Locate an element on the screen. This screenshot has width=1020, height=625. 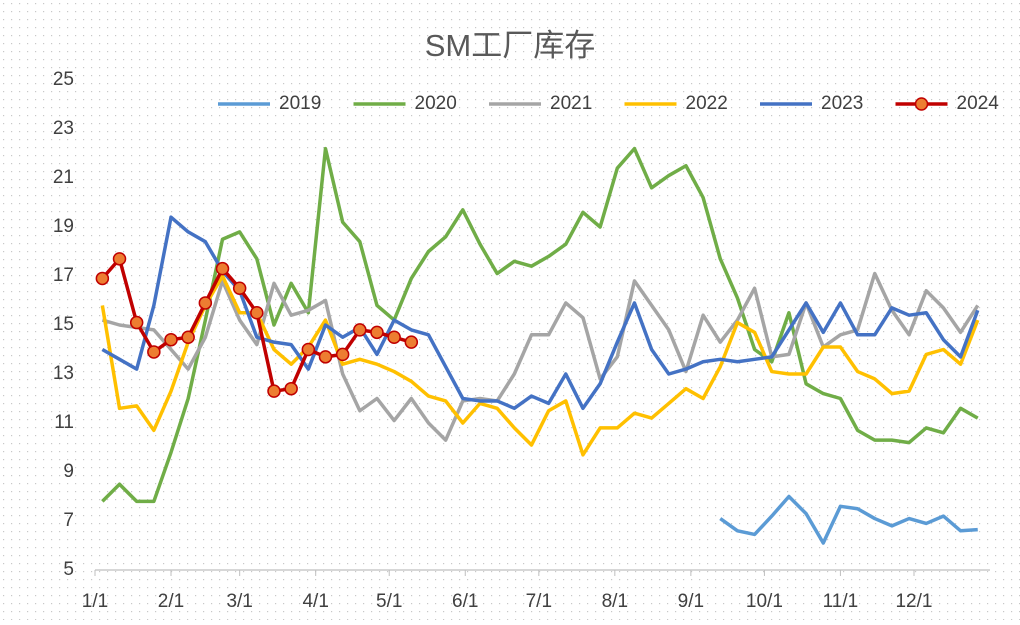
chart-title: SM工厂库存 is located at coordinates (510, 45).